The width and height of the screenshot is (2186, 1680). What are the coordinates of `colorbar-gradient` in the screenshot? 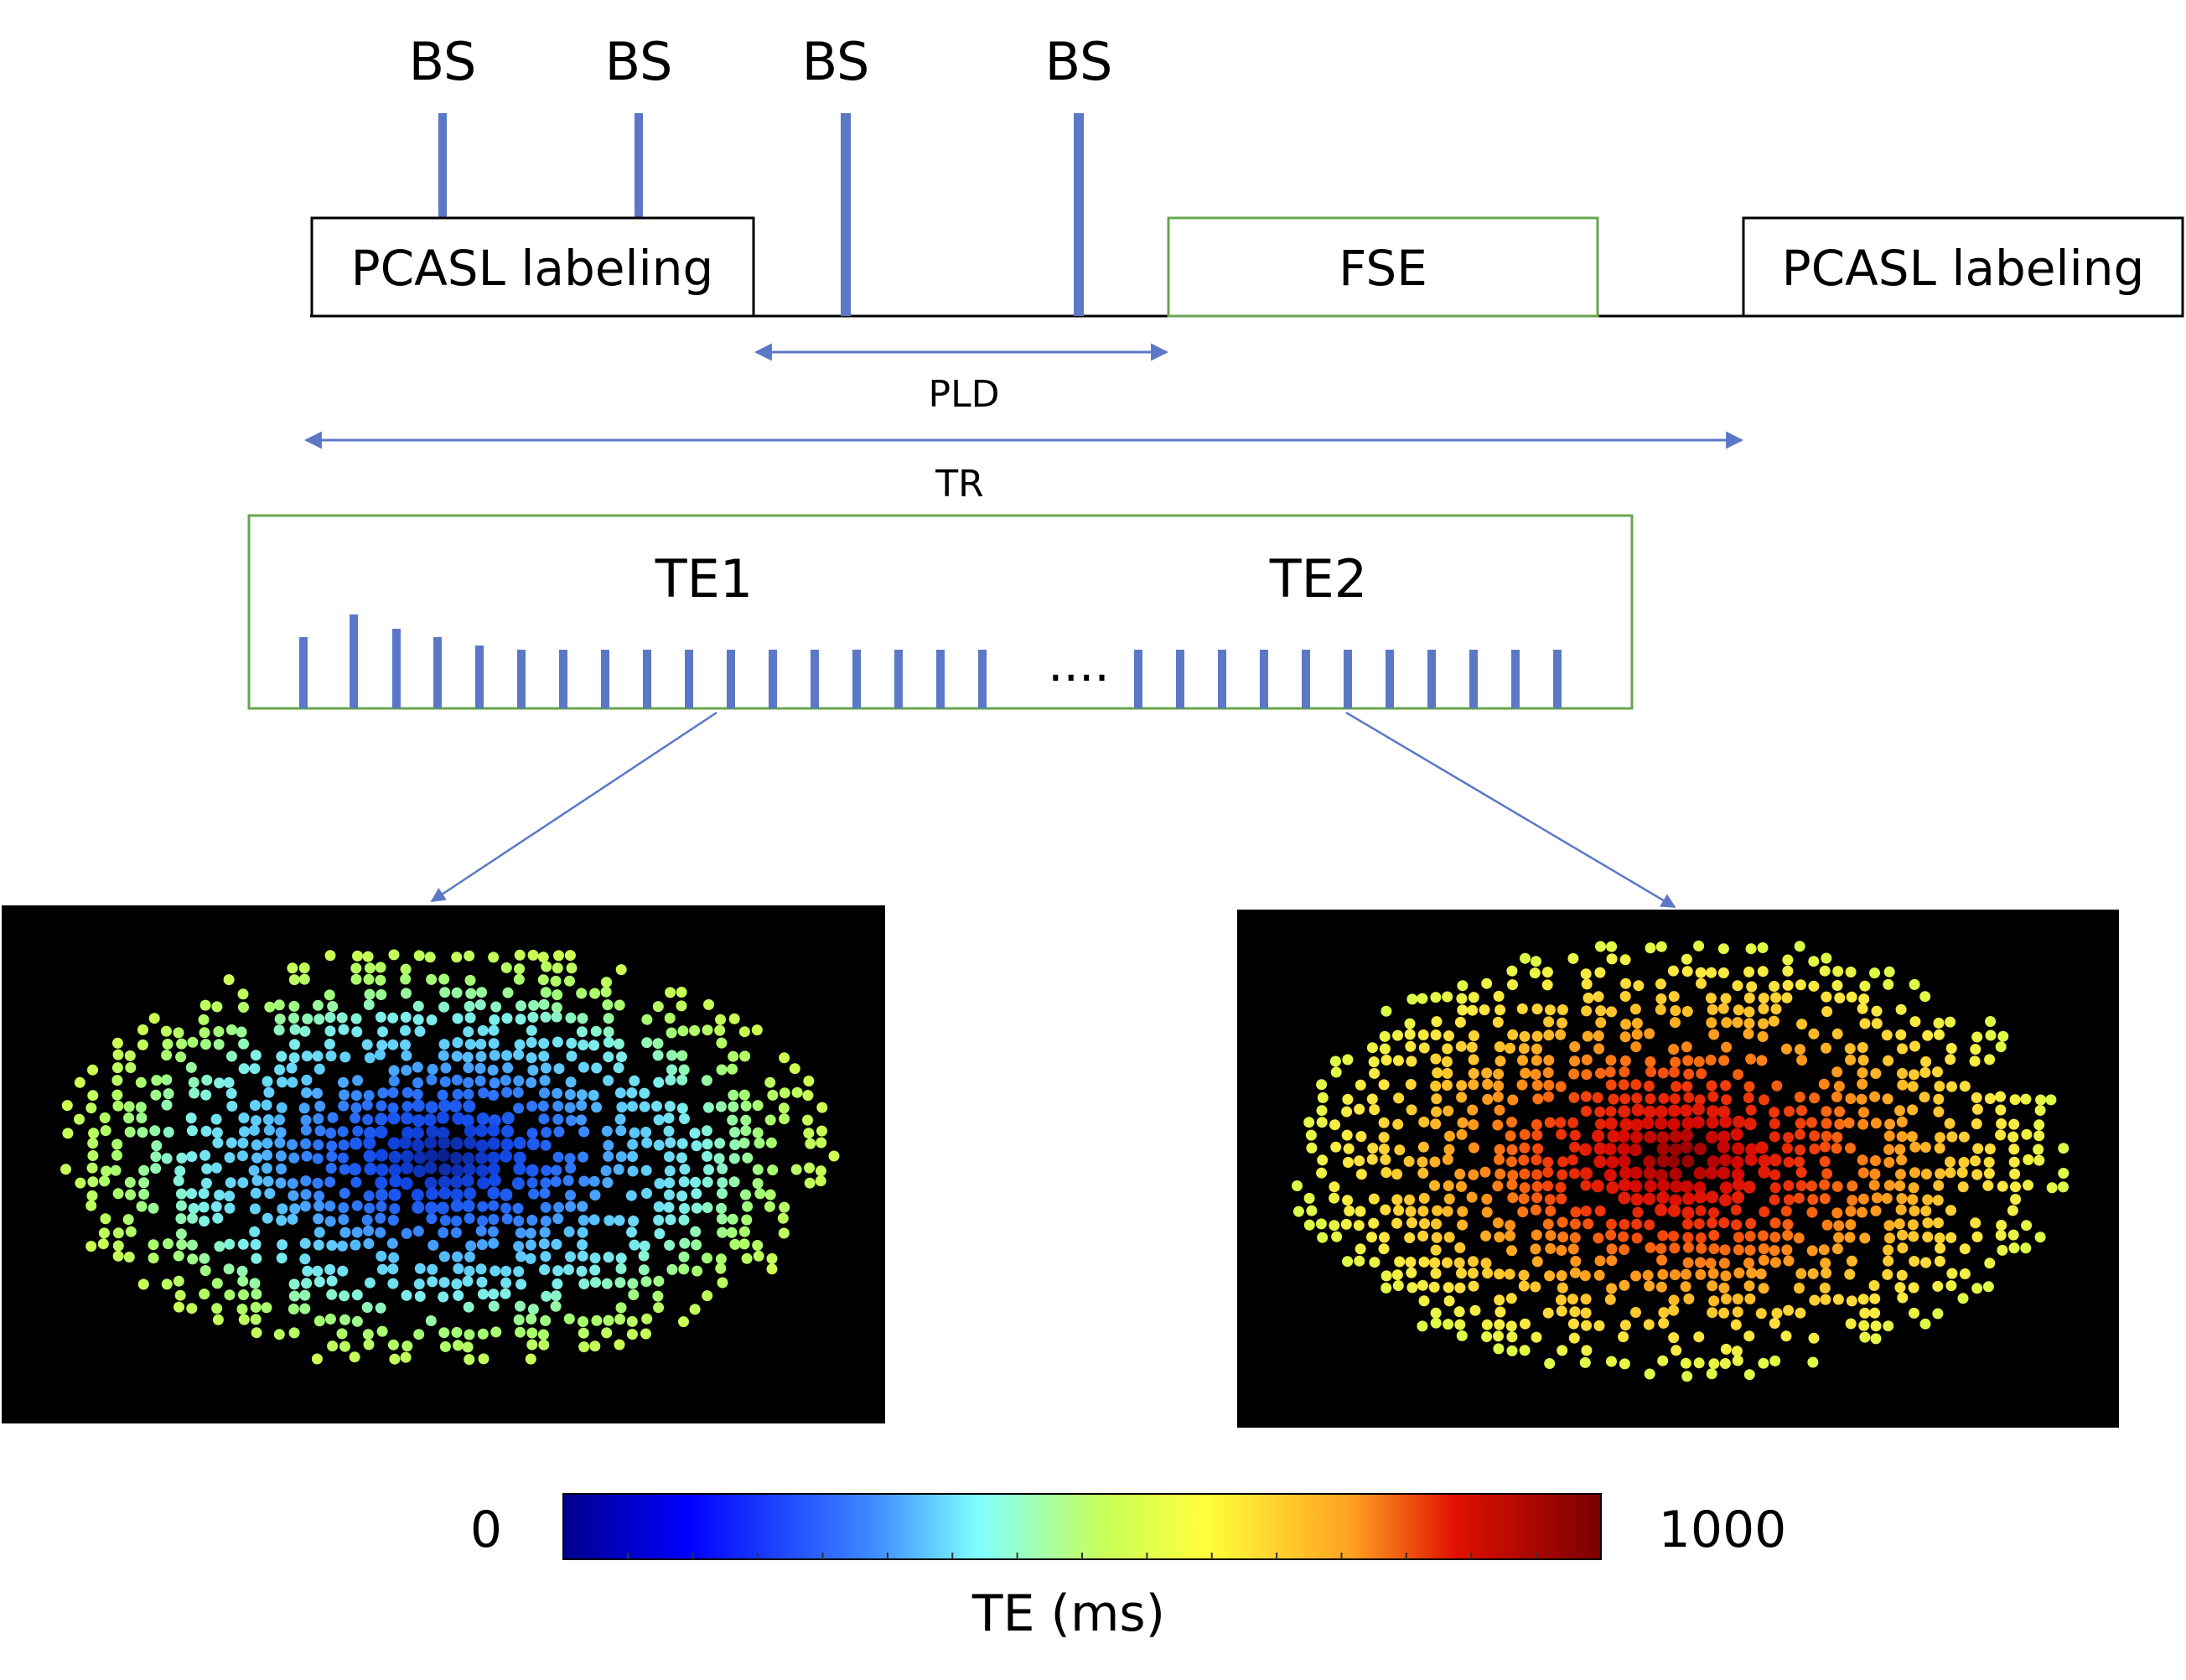 It's located at (1082, 1526).